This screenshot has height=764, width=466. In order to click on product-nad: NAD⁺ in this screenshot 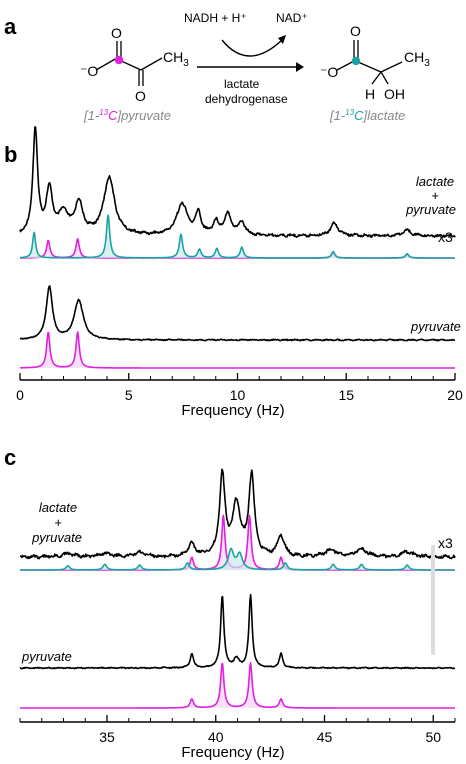, I will do `click(292, 18)`.